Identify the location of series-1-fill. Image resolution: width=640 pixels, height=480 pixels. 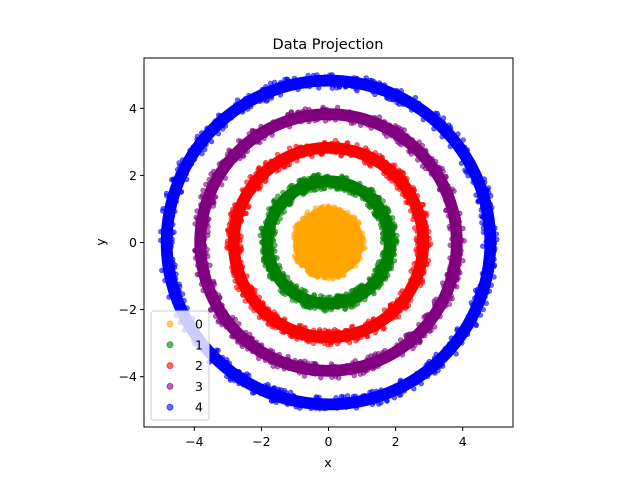
(328, 242).